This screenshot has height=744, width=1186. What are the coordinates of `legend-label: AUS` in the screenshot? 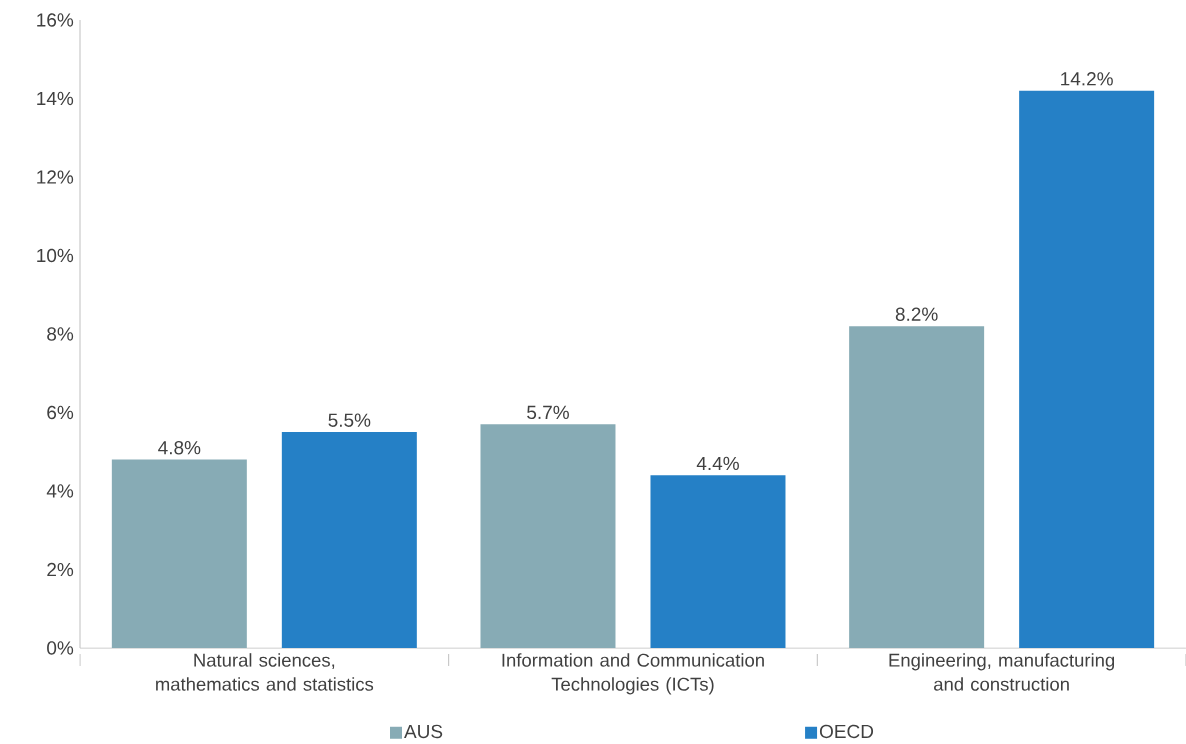 It's located at (423, 731).